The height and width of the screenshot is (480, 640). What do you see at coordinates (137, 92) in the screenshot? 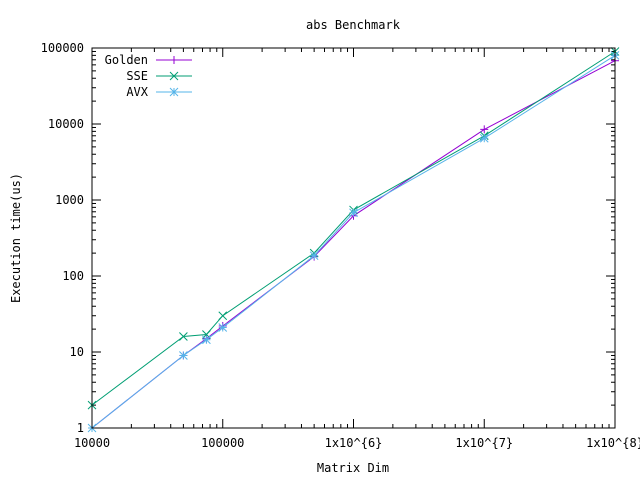
I see `legend-label: AVX` at bounding box center [137, 92].